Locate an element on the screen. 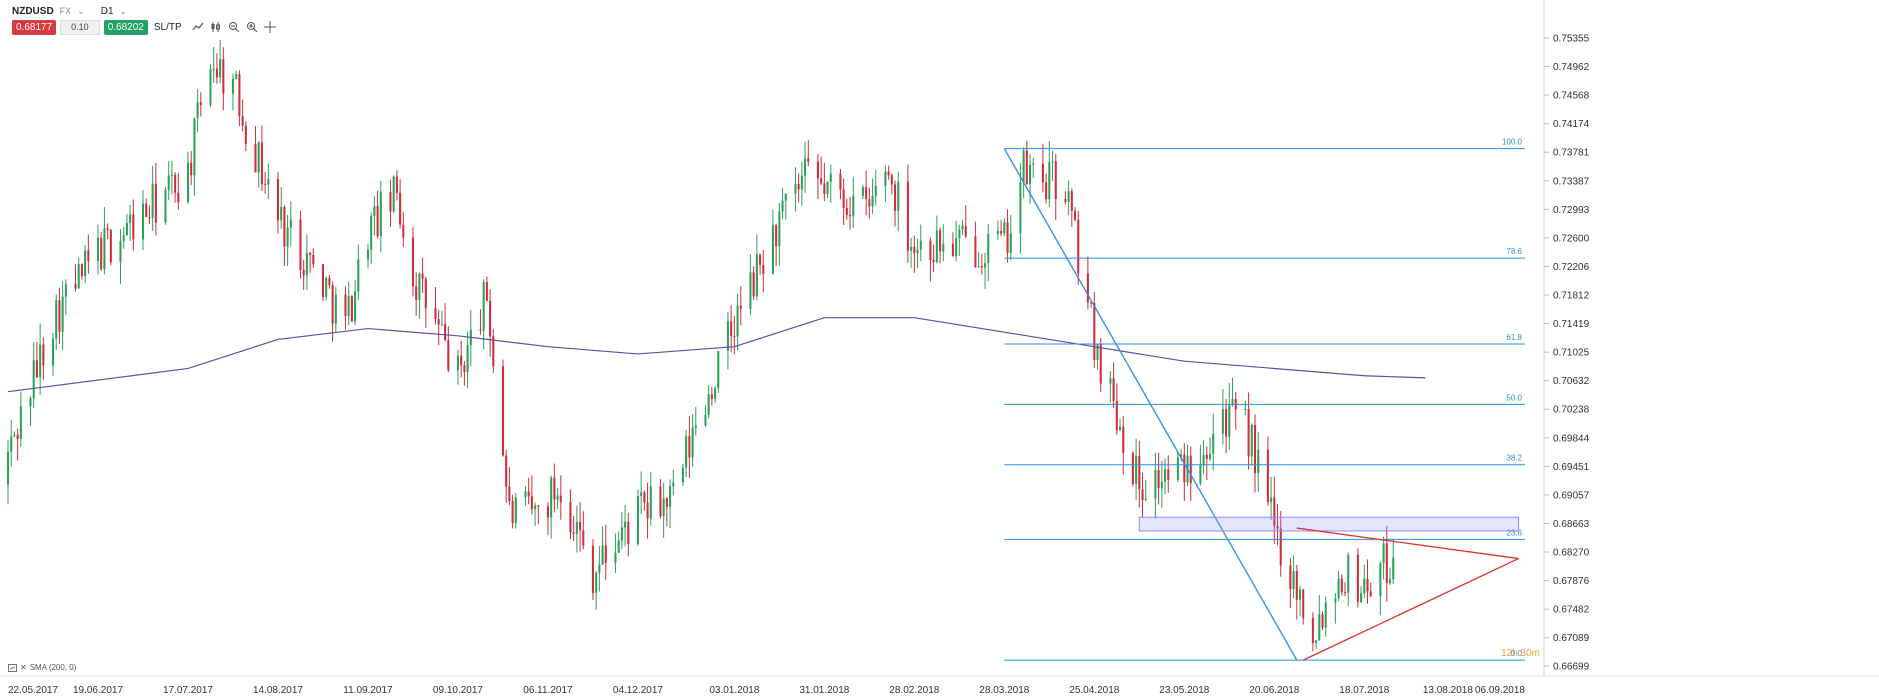  fib-level-label: 50.0 is located at coordinates (1514, 397).